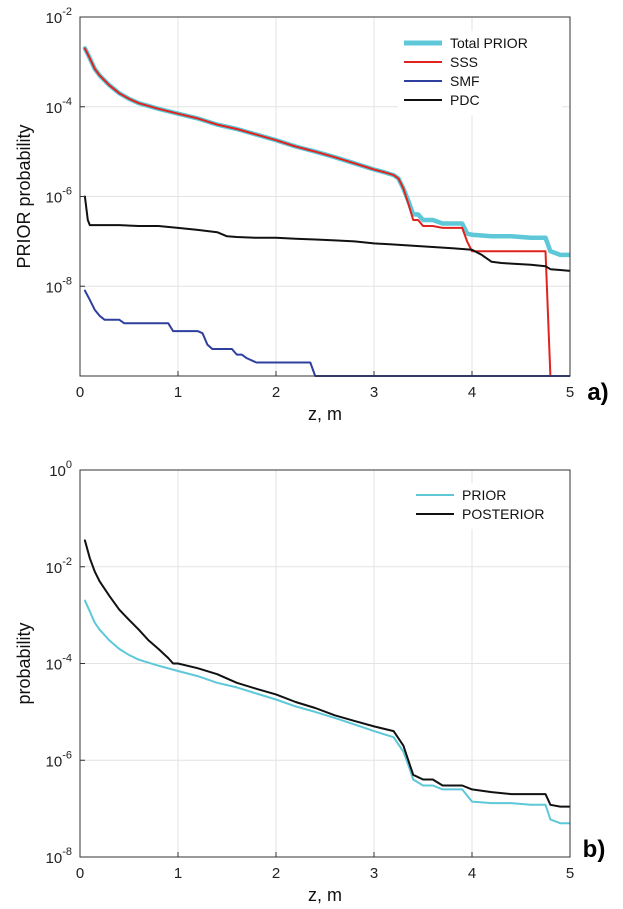  Describe the element at coordinates (465, 81) in the screenshot. I see `legend-label: SMF` at that location.